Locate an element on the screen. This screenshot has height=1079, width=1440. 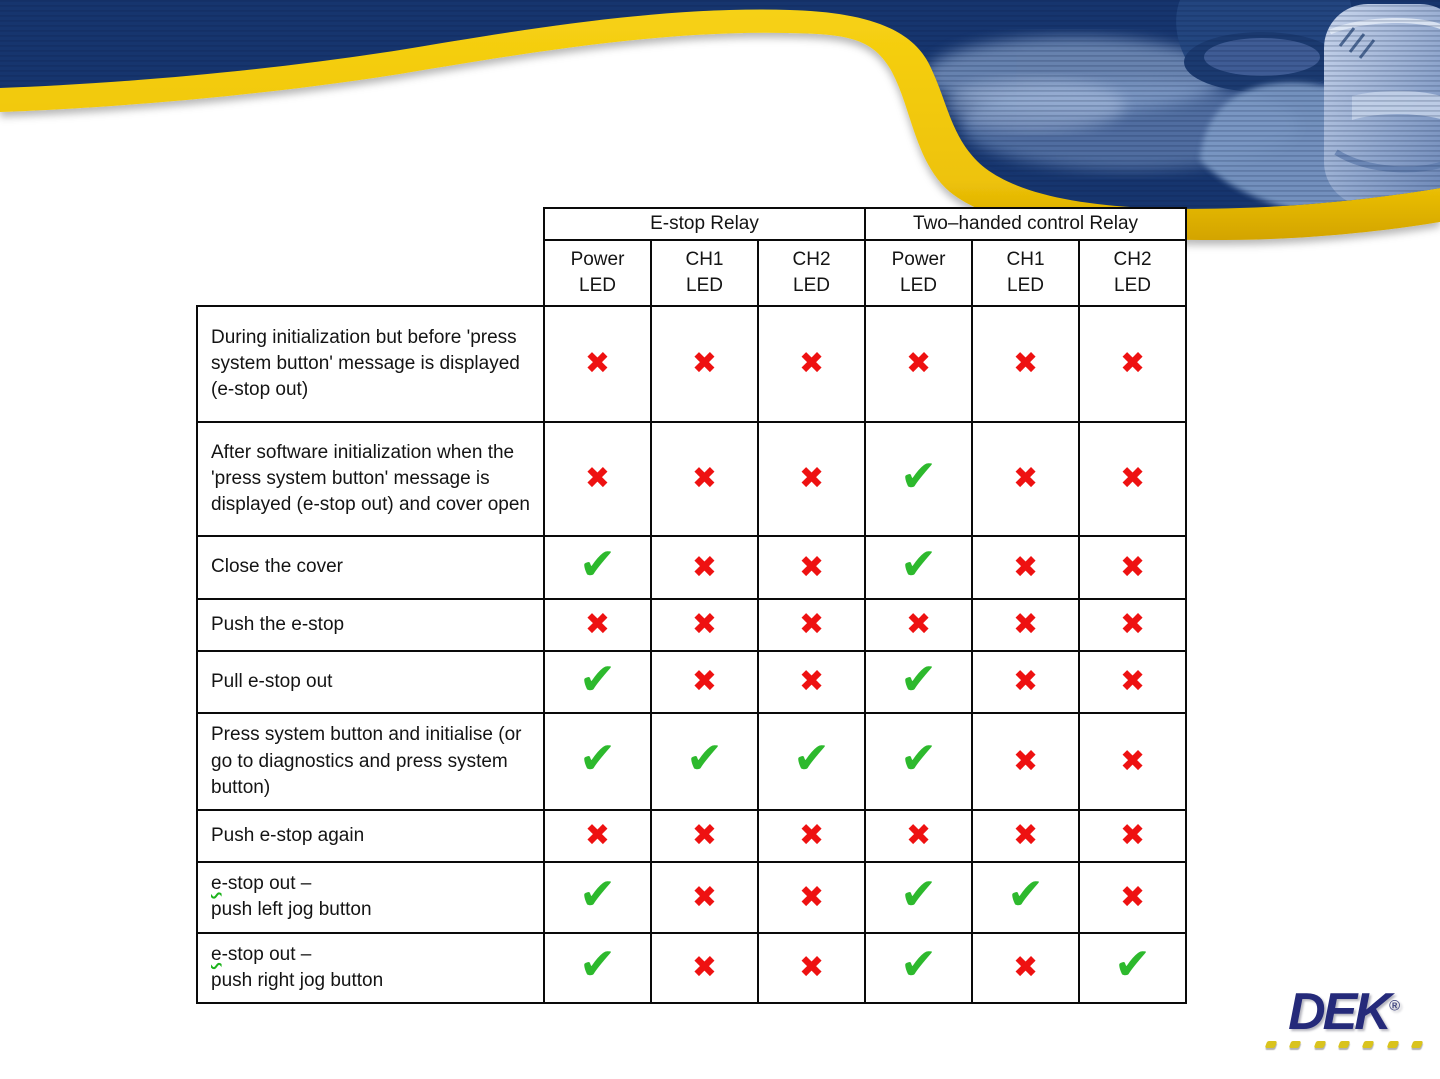
col-header-estop-ch2-led: CH2 LED is located at coordinates (811, 273).